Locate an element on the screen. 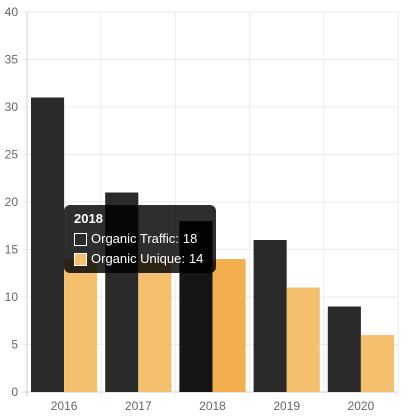  bar-organic-unique-2017 is located at coordinates (155, 325).